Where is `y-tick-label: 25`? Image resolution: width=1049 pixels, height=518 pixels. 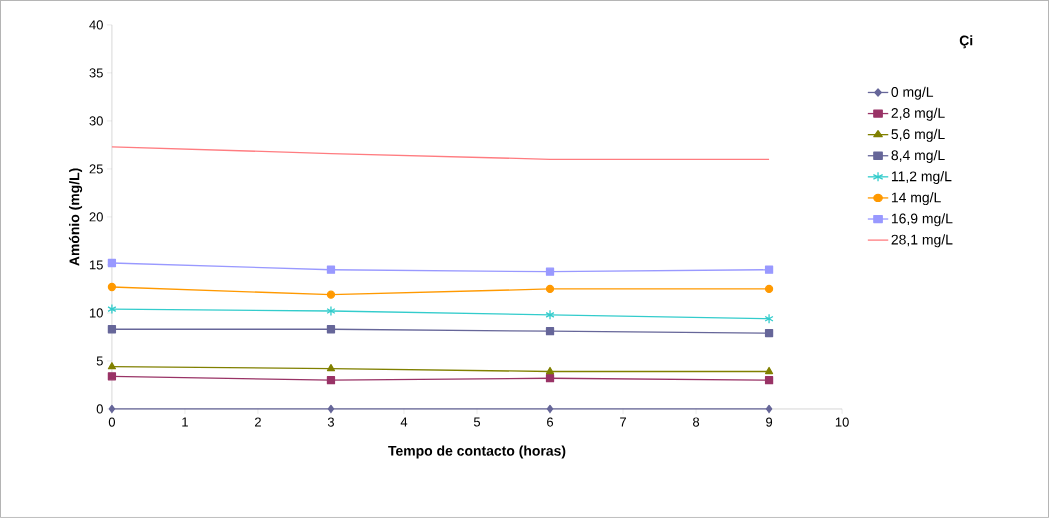
y-tick-label: 25 is located at coordinates (96, 169).